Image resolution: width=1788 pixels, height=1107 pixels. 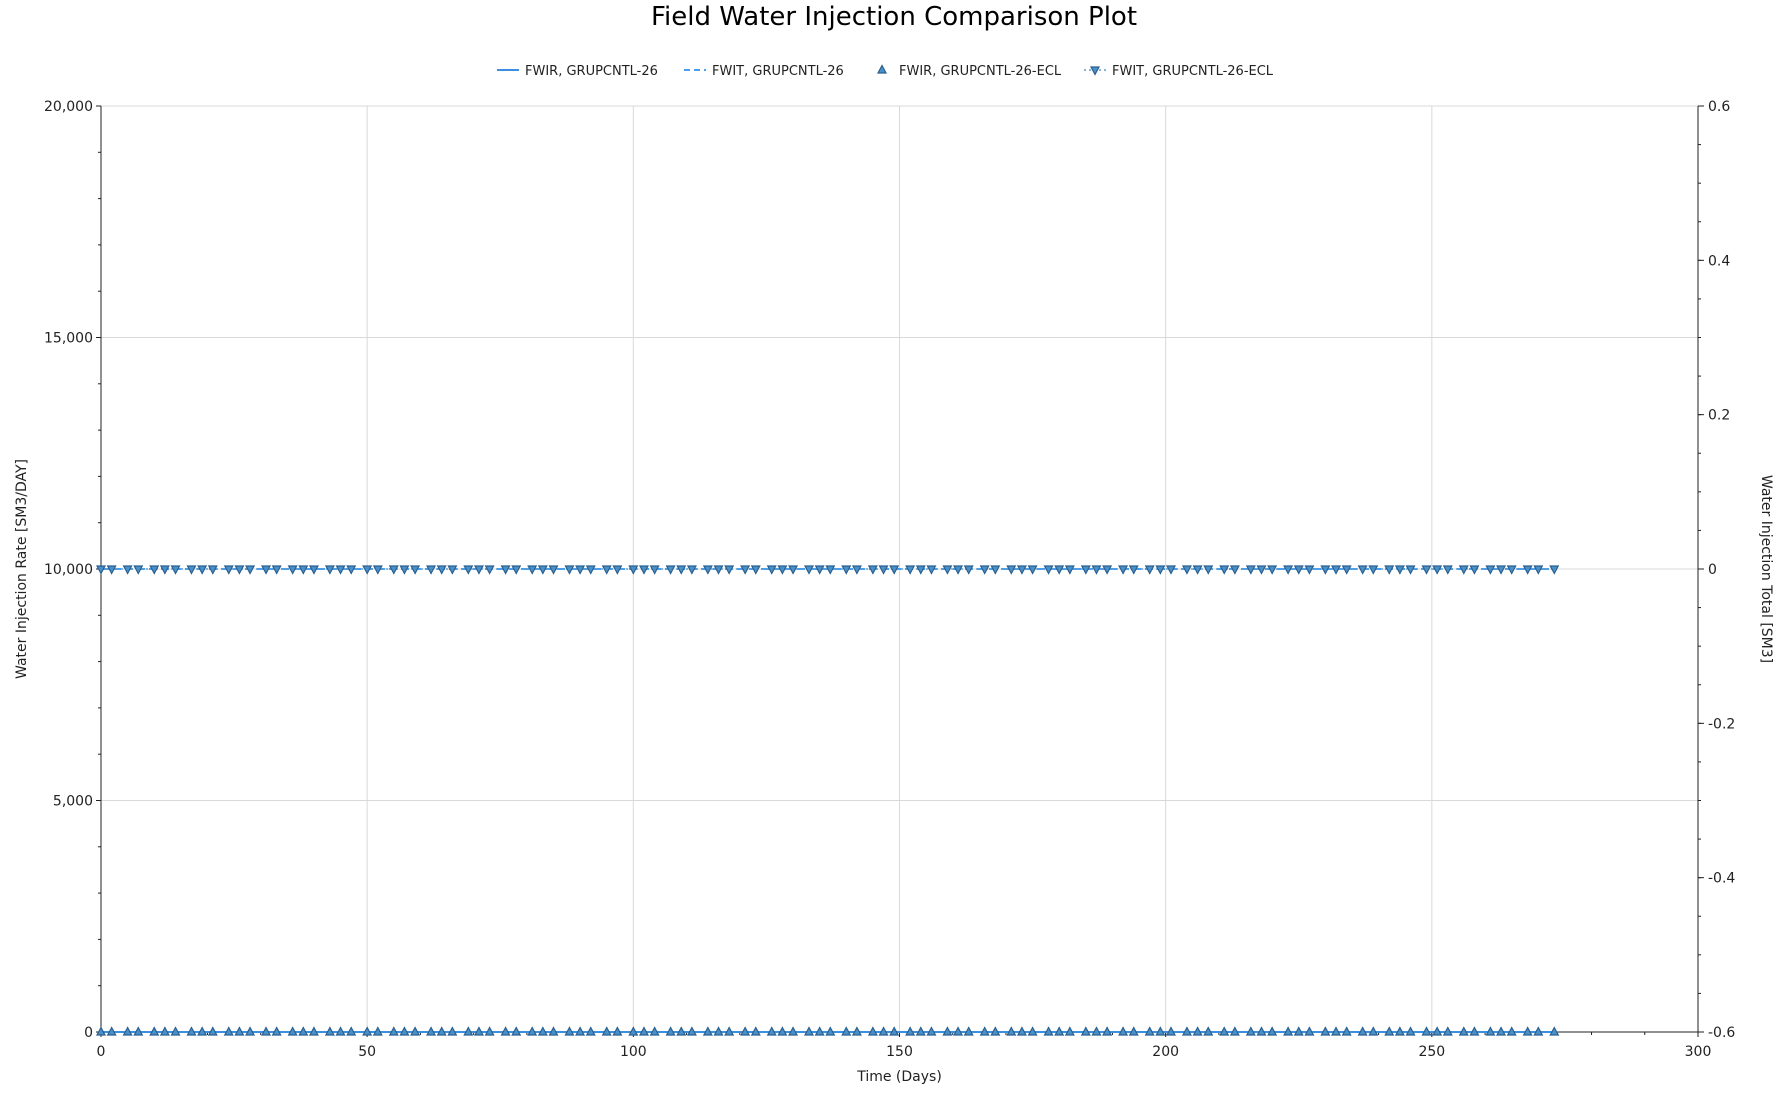 I want to click on y-left-tick-label: 20,000, so click(x=68, y=107).